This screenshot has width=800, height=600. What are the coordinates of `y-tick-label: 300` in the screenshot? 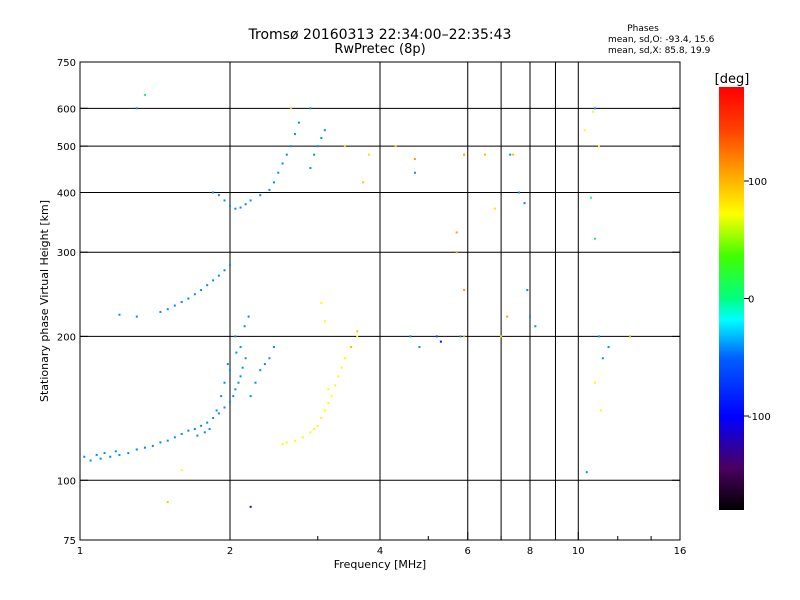 It's located at (66, 253).